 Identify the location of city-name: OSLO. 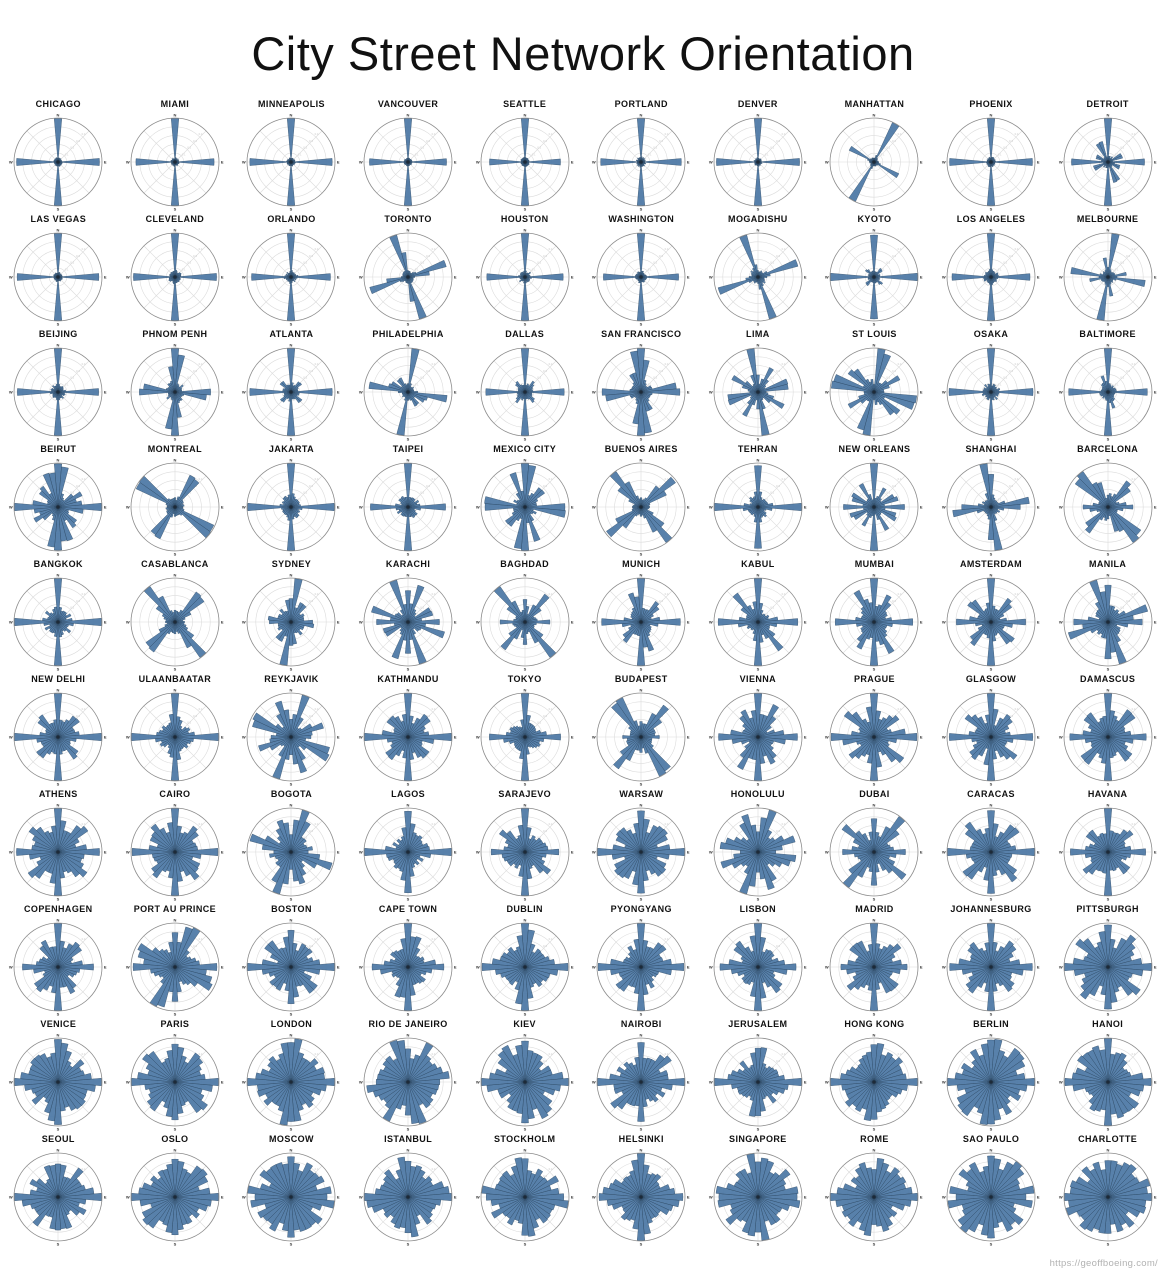
(175, 1139).